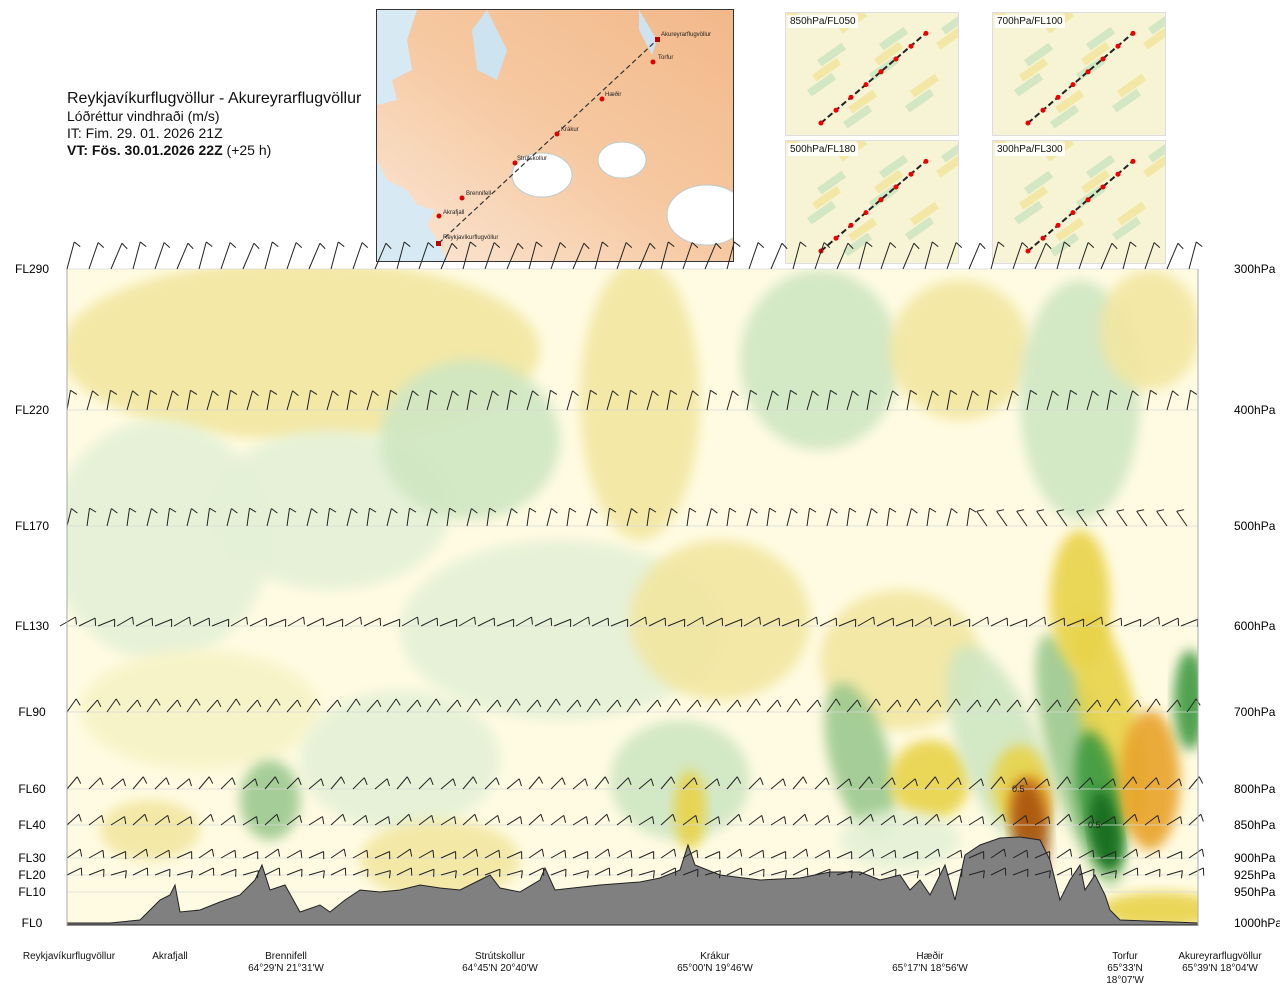 The image size is (1280, 987). I want to click on map-label-krakur: Krákur, so click(570, 130).